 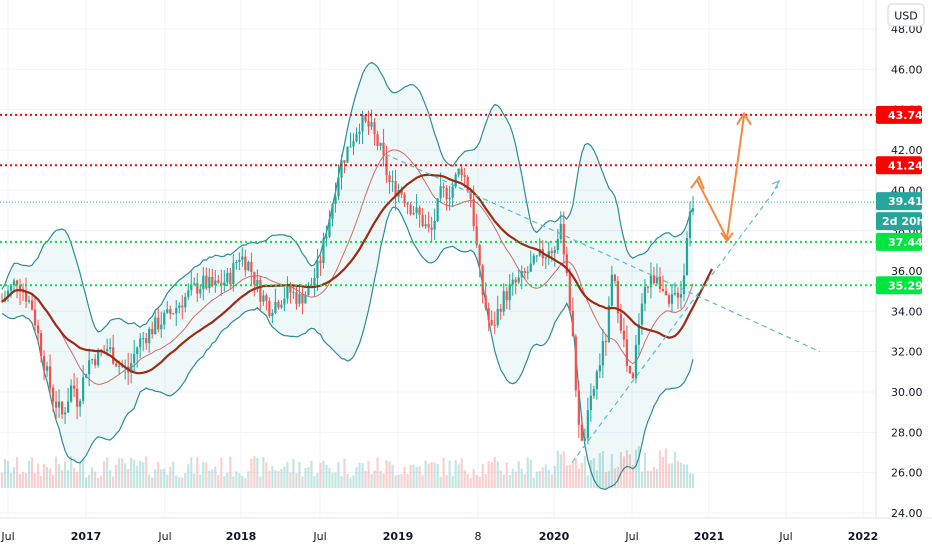 I want to click on projection-path, so click(x=720, y=178).